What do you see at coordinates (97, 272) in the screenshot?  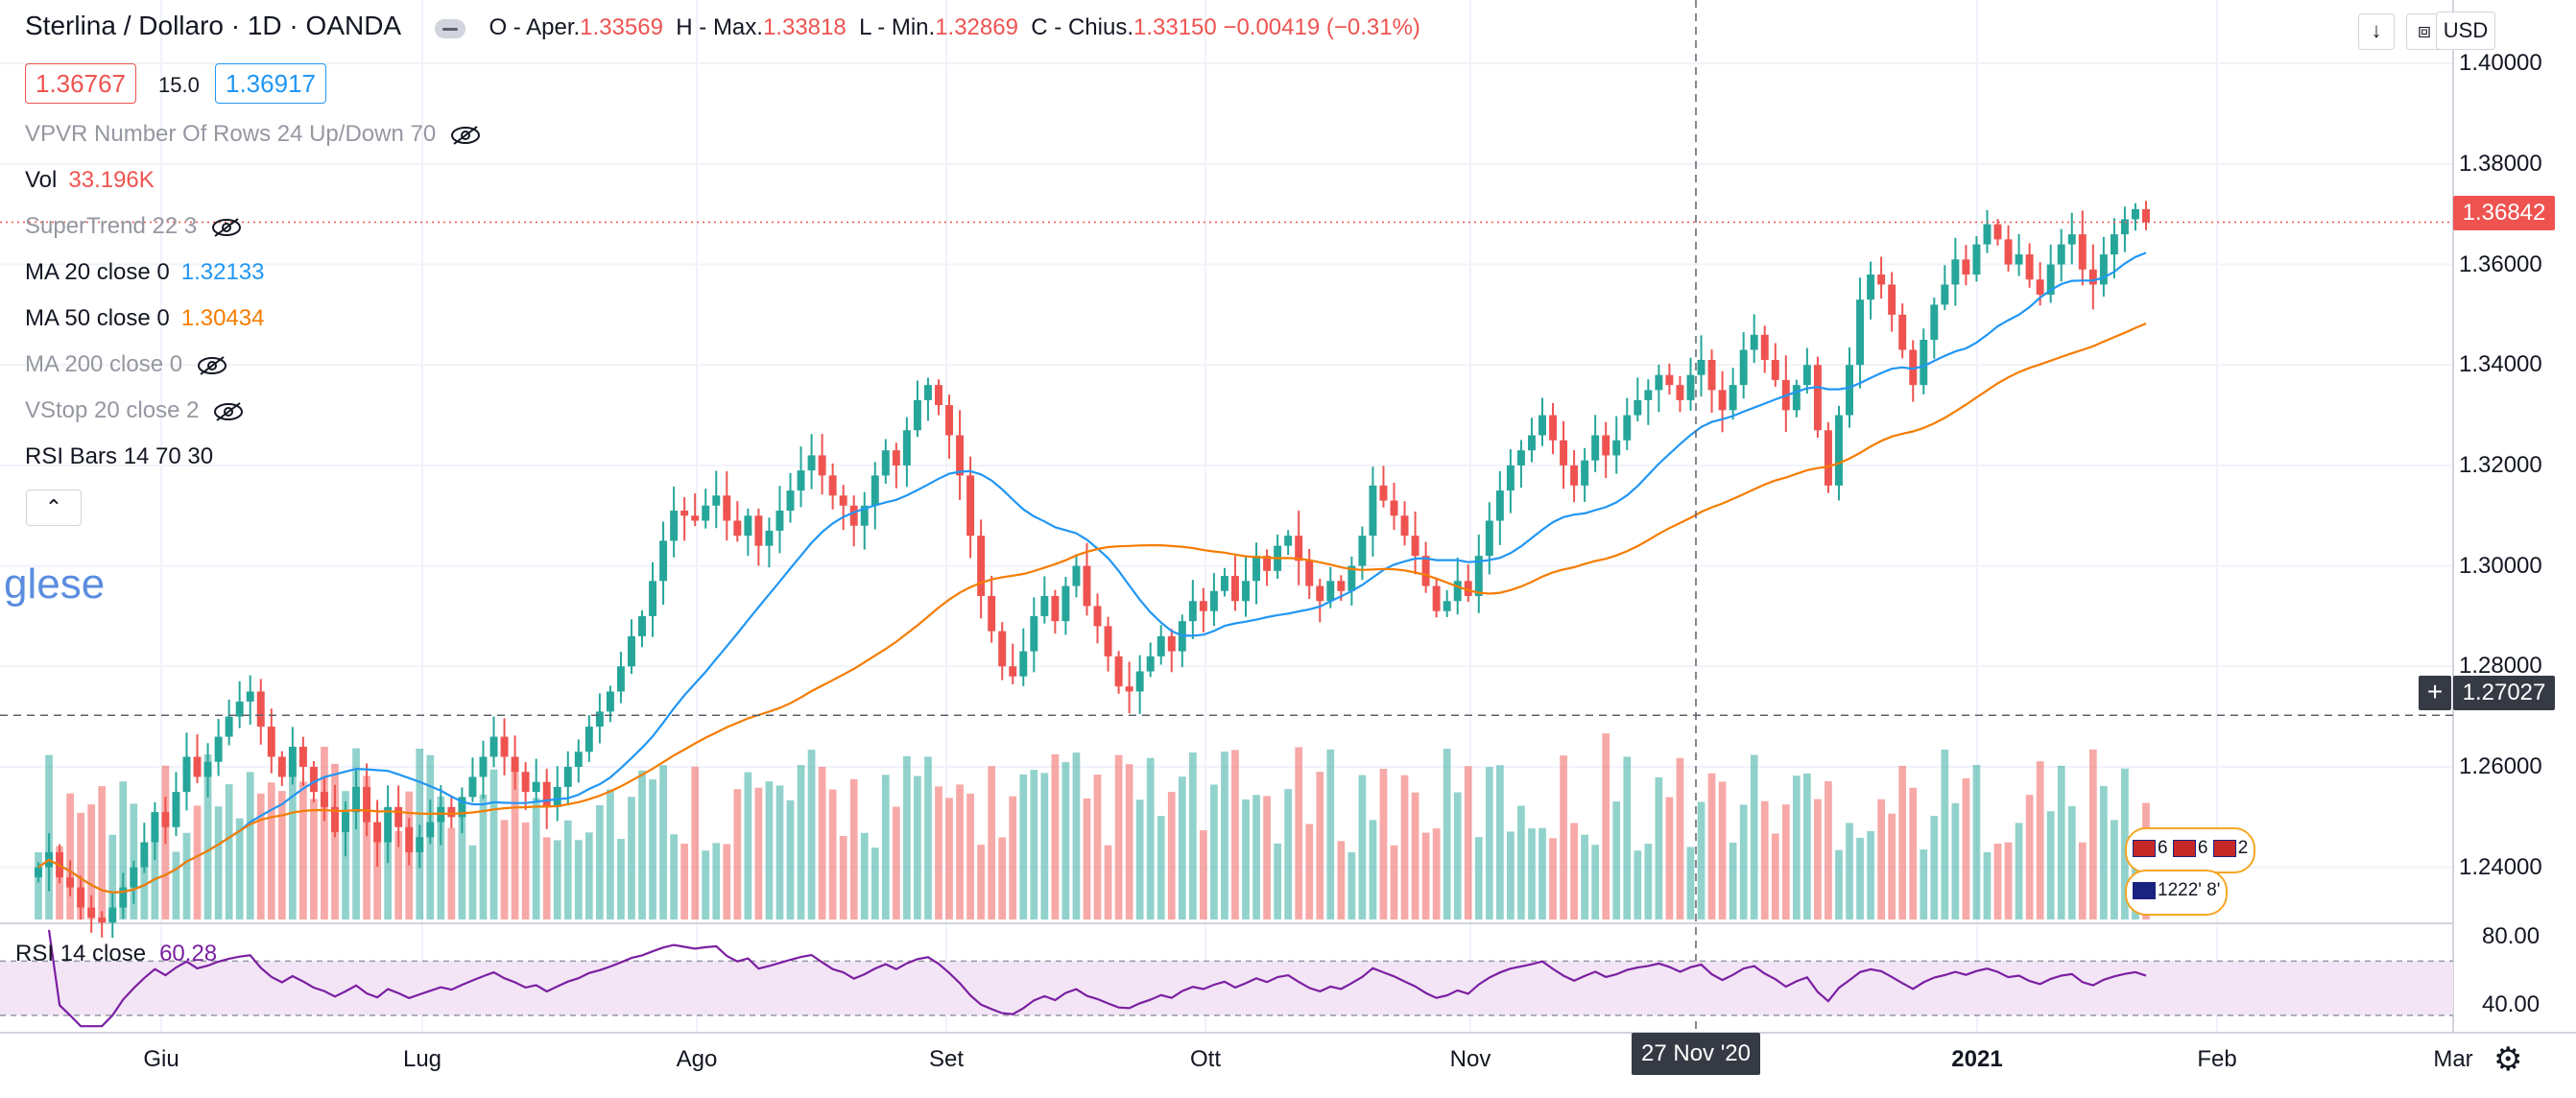 I see `indicator-label: MA 20 close 0` at bounding box center [97, 272].